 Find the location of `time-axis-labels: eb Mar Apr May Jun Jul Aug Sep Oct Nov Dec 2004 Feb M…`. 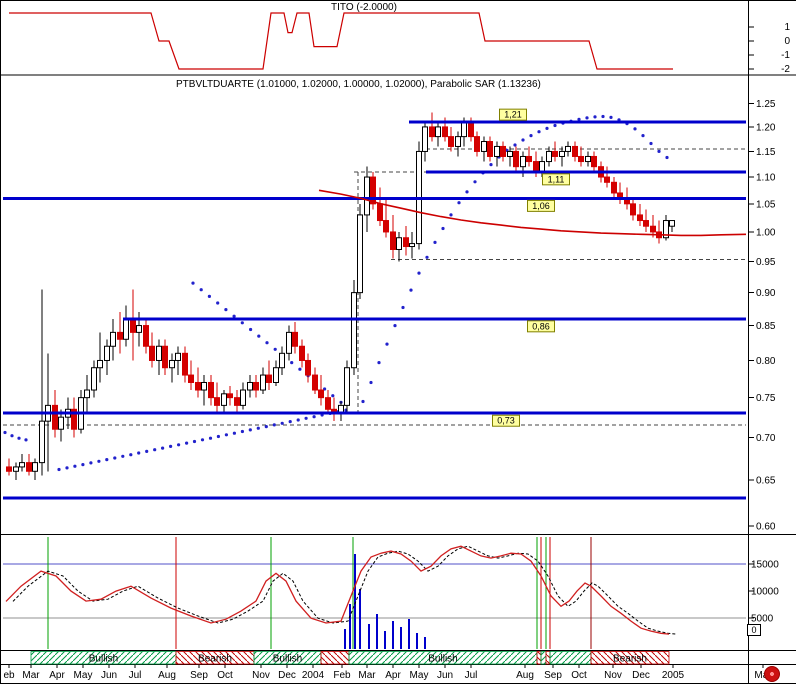

time-axis-labels: eb Mar Apr May Jun Jul Aug Sep Oct Nov Dec 2004 Feb M… is located at coordinates (387, 673).